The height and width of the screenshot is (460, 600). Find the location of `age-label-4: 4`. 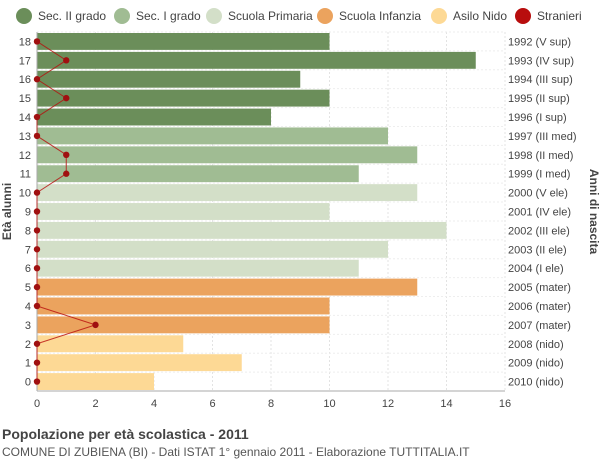

age-label-4: 4 is located at coordinates (28, 307).